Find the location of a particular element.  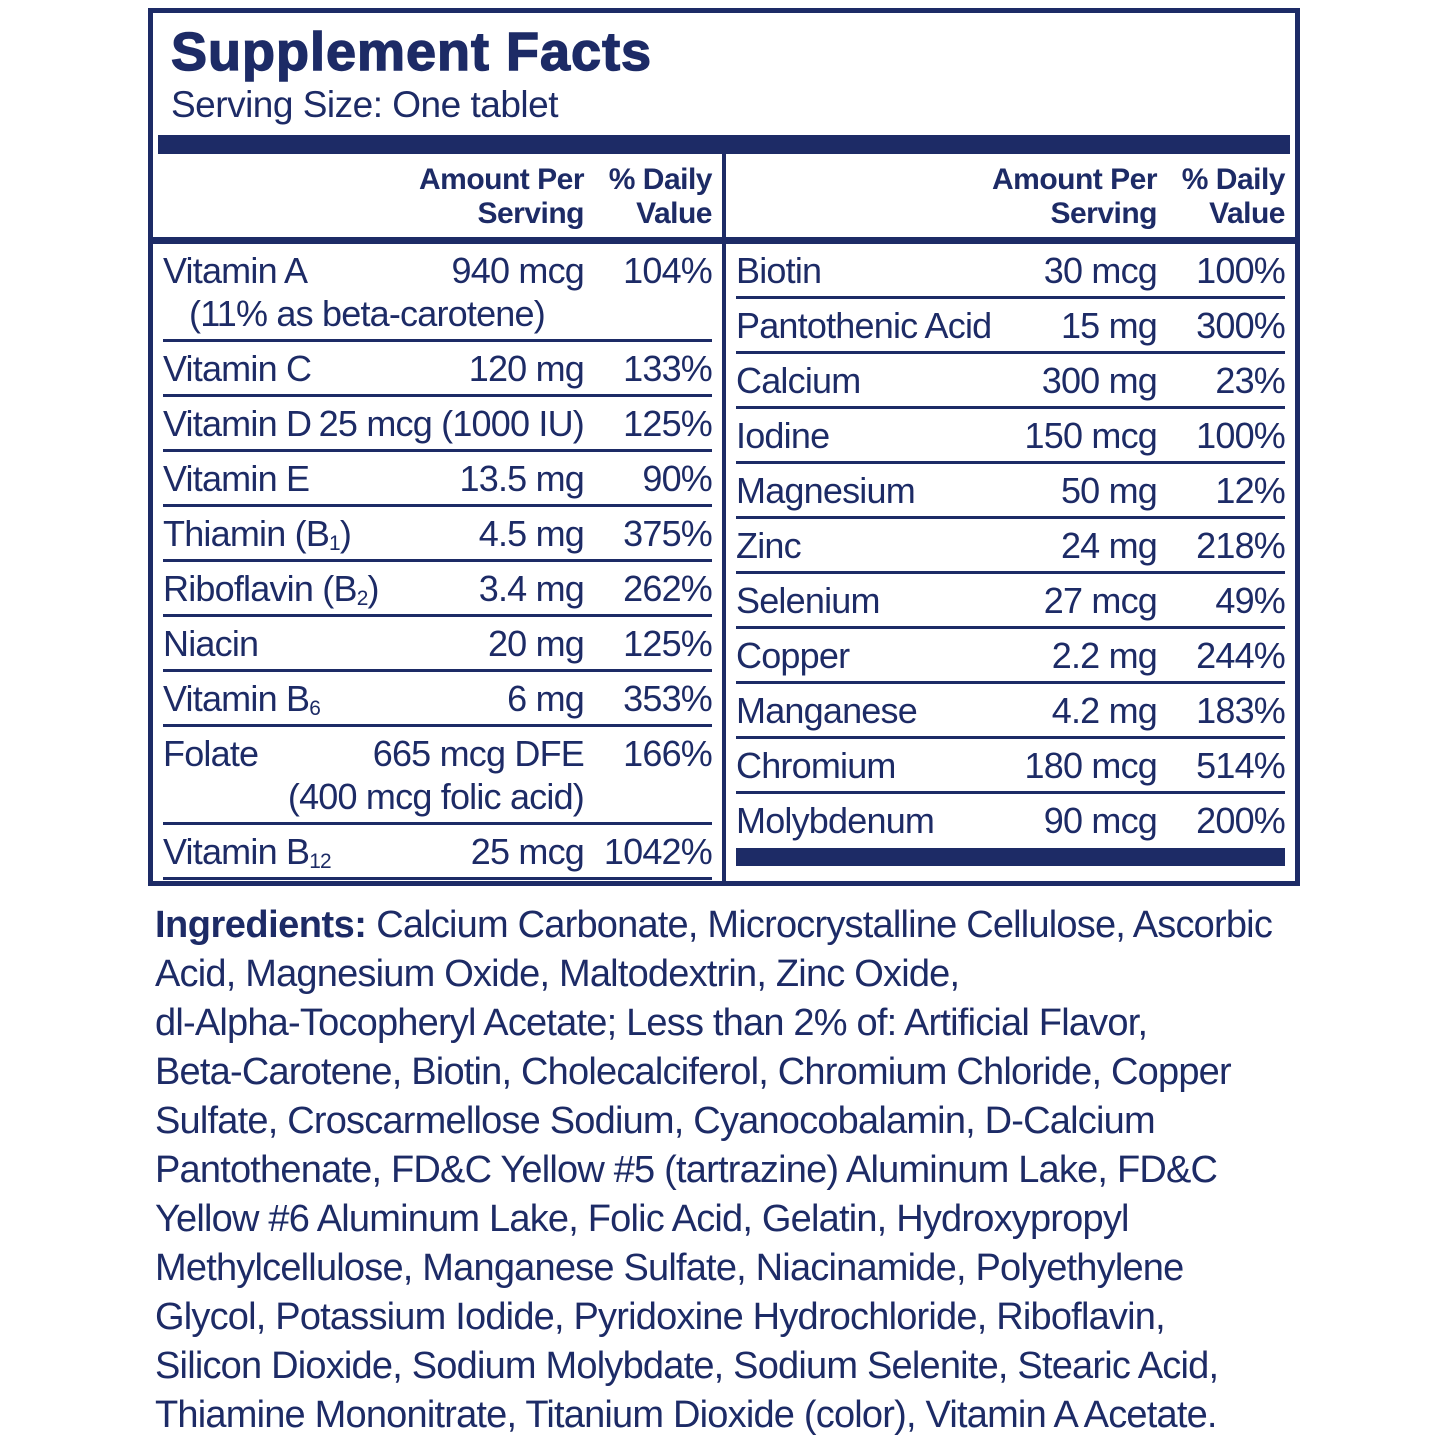

table-row: Biotin 30 mcg 100% is located at coordinates (1011, 271).